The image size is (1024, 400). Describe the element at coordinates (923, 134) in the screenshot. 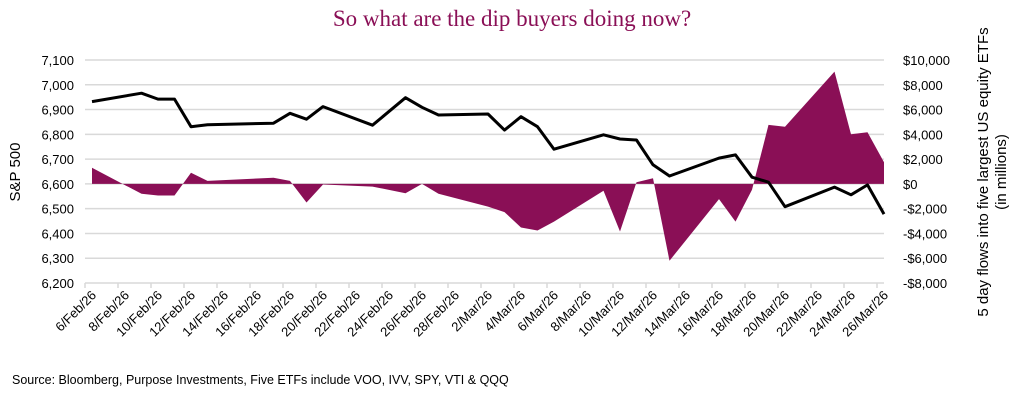

I see `y-right-tick-label: $4,000` at that location.